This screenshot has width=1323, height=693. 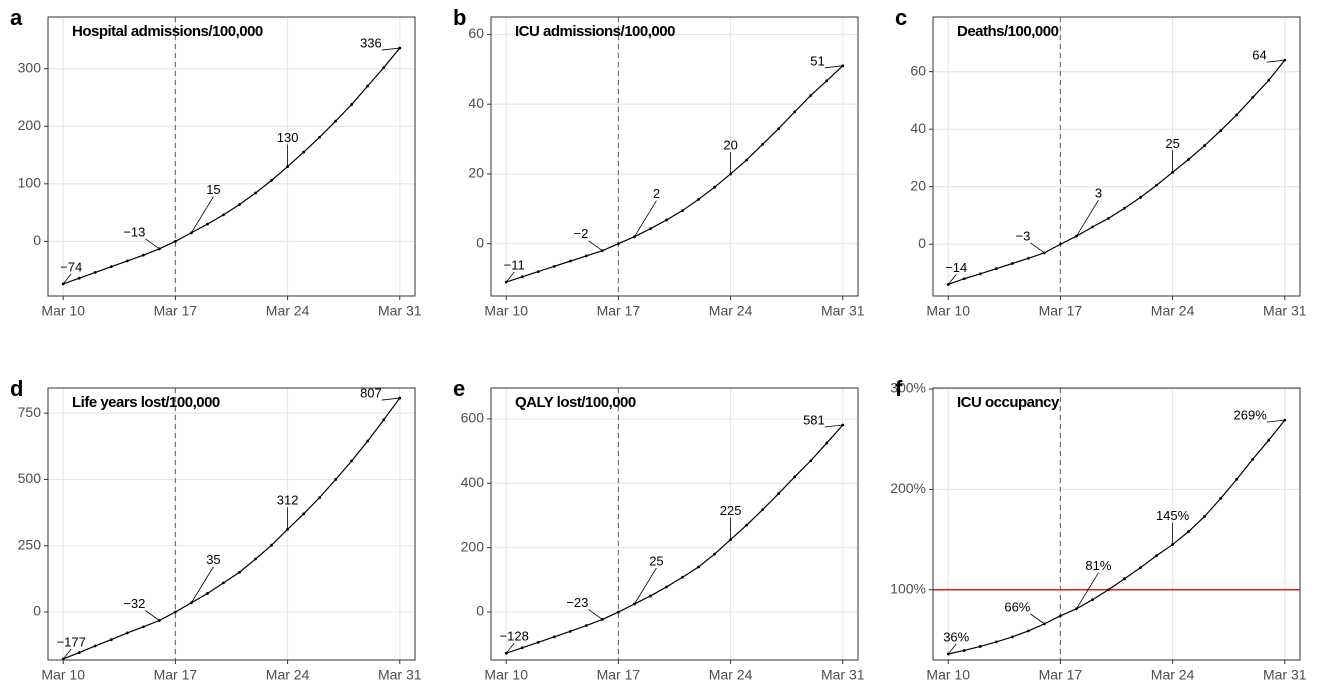 What do you see at coordinates (1173, 515) in the screenshot?
I see `data-label: 145%` at bounding box center [1173, 515].